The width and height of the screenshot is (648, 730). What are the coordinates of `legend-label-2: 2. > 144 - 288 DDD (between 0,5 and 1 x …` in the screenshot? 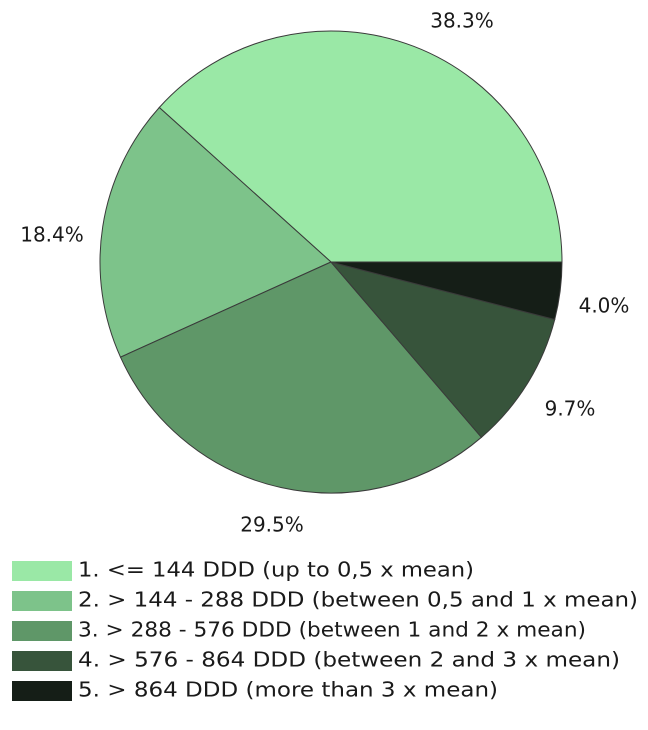 It's located at (358, 600).